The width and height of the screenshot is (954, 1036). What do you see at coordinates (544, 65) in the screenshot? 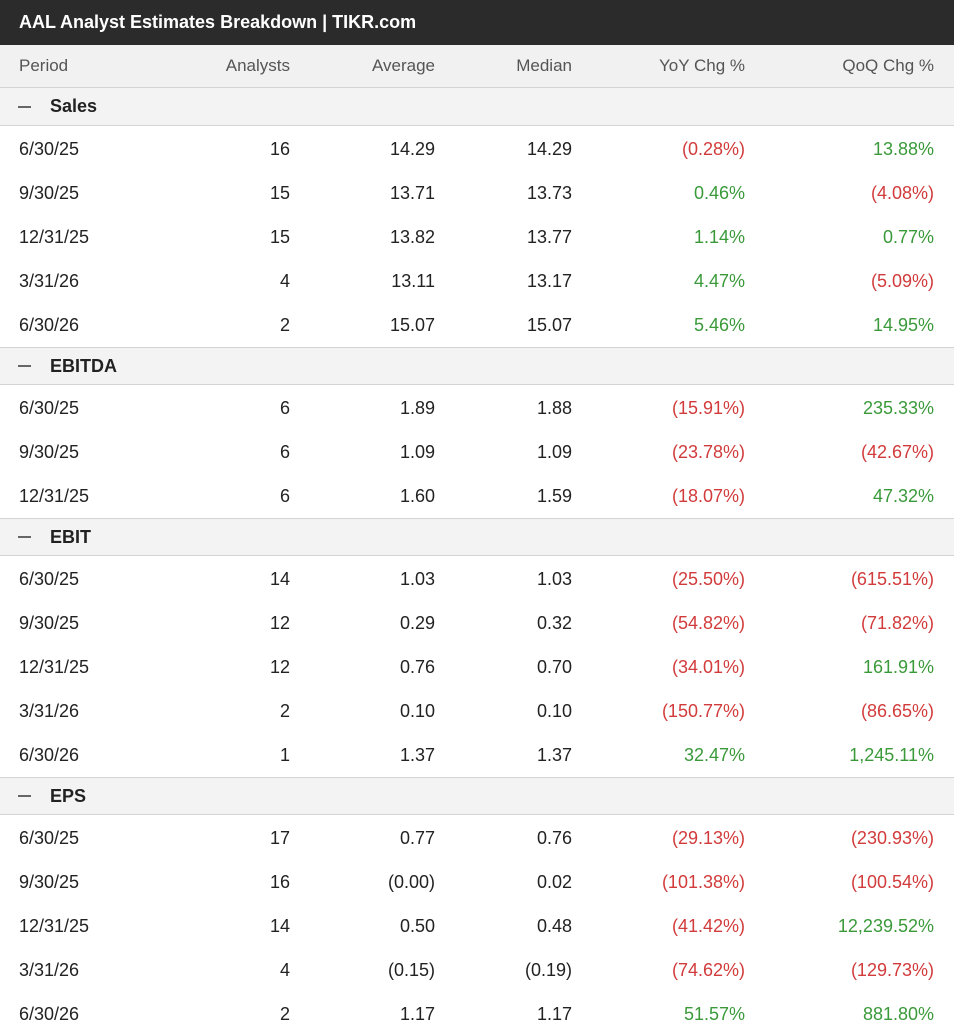
I see `column-header-median: Median` at bounding box center [544, 65].